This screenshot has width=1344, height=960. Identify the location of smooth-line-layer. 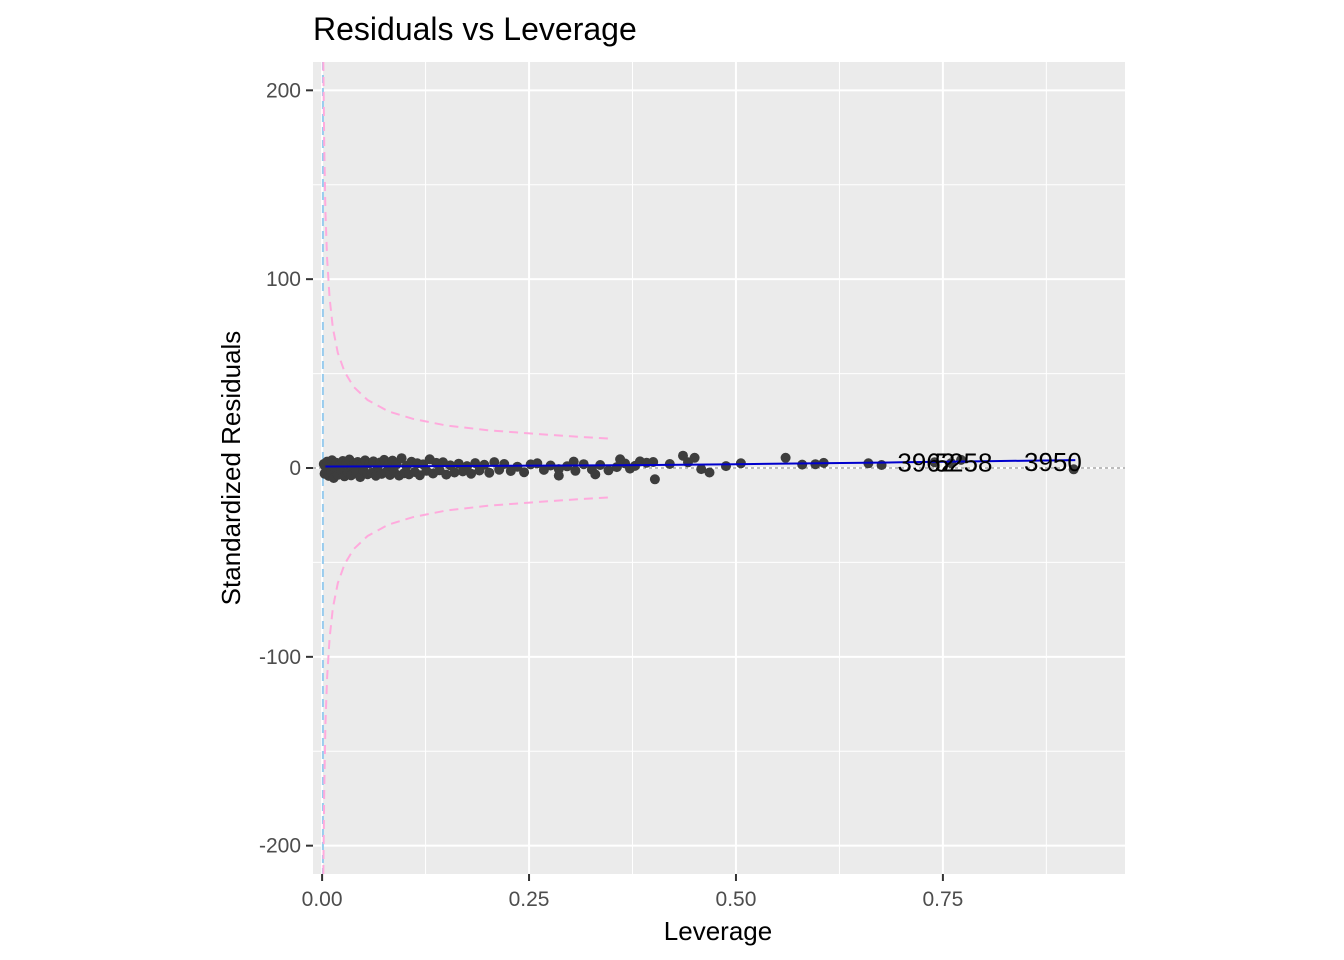
(700, 463).